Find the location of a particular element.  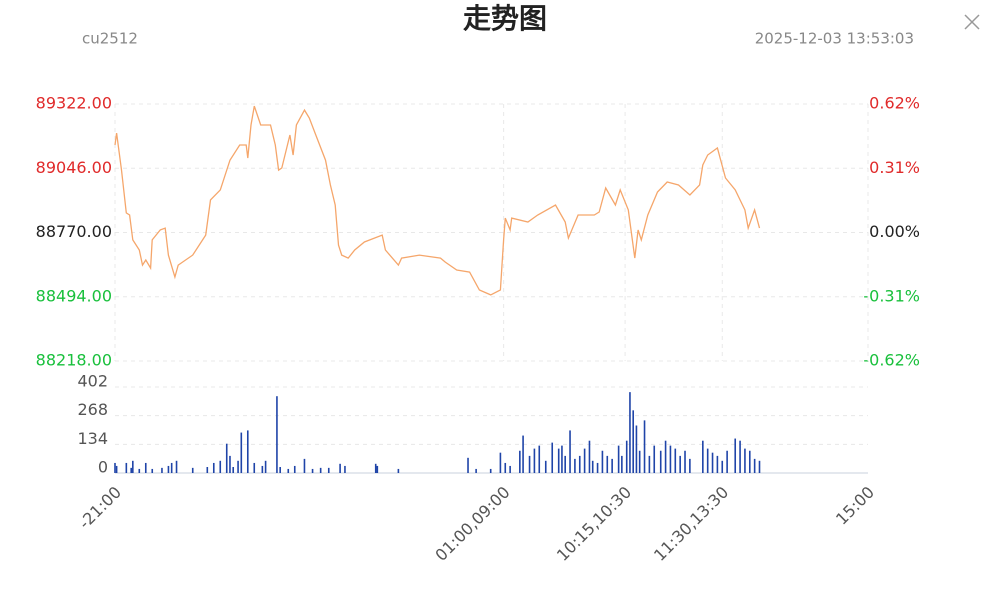

y2-tick-label: 0.31% is located at coordinates (894, 167).